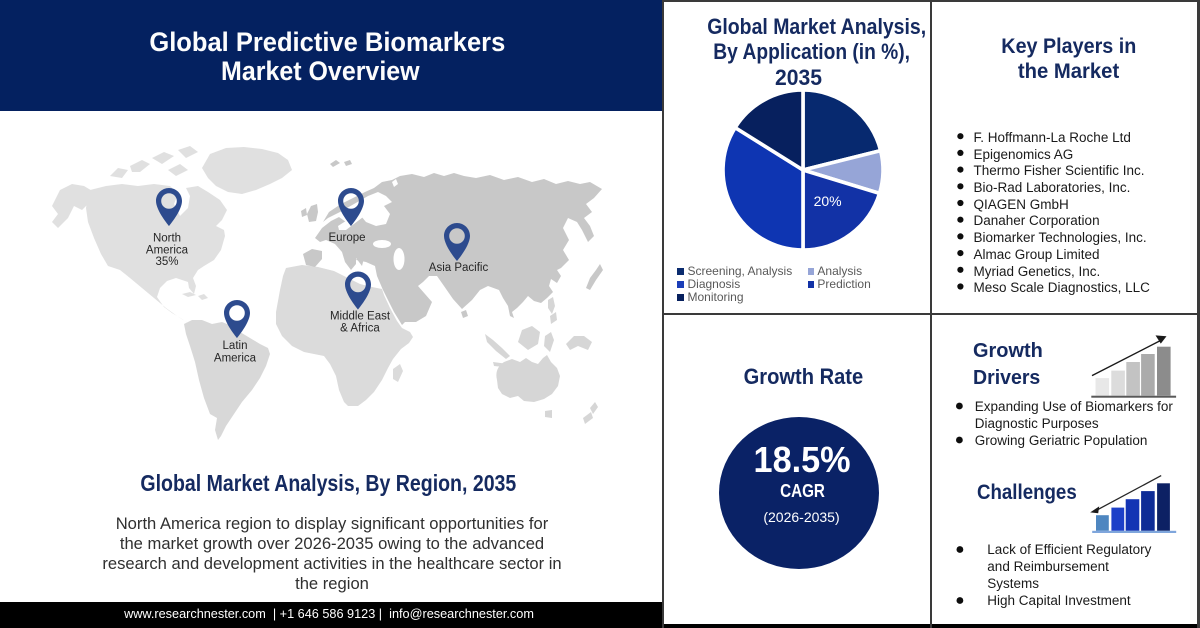 The width and height of the screenshot is (1200, 628). I want to click on svg-text: North, so click(167, 239).